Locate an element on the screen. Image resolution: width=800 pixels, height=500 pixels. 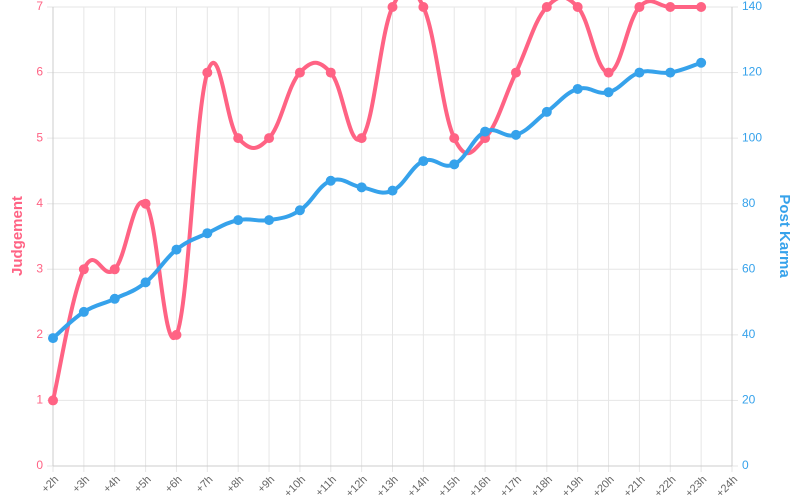
x-tick-label: +9h is located at coordinates (267, 485).